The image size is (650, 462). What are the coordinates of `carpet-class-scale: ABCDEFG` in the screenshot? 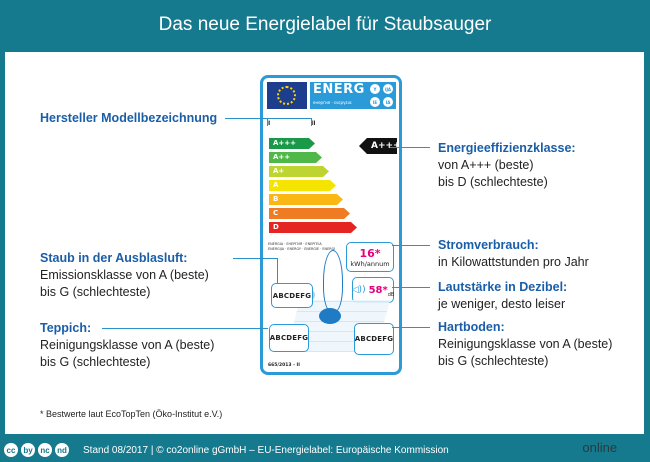 It's located at (289, 338).